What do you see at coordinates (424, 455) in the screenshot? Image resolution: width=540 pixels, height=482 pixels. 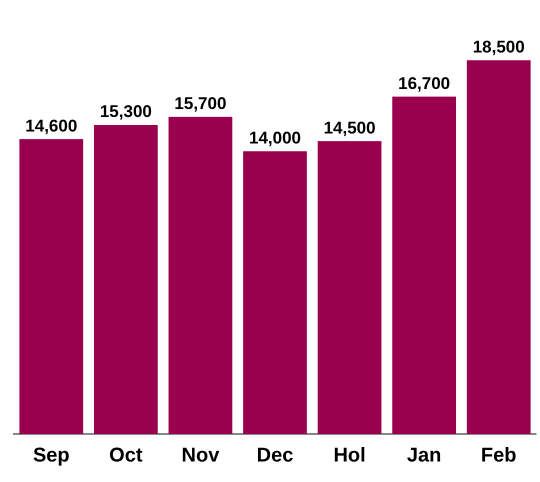 I see `x-tick-label: Jan` at bounding box center [424, 455].